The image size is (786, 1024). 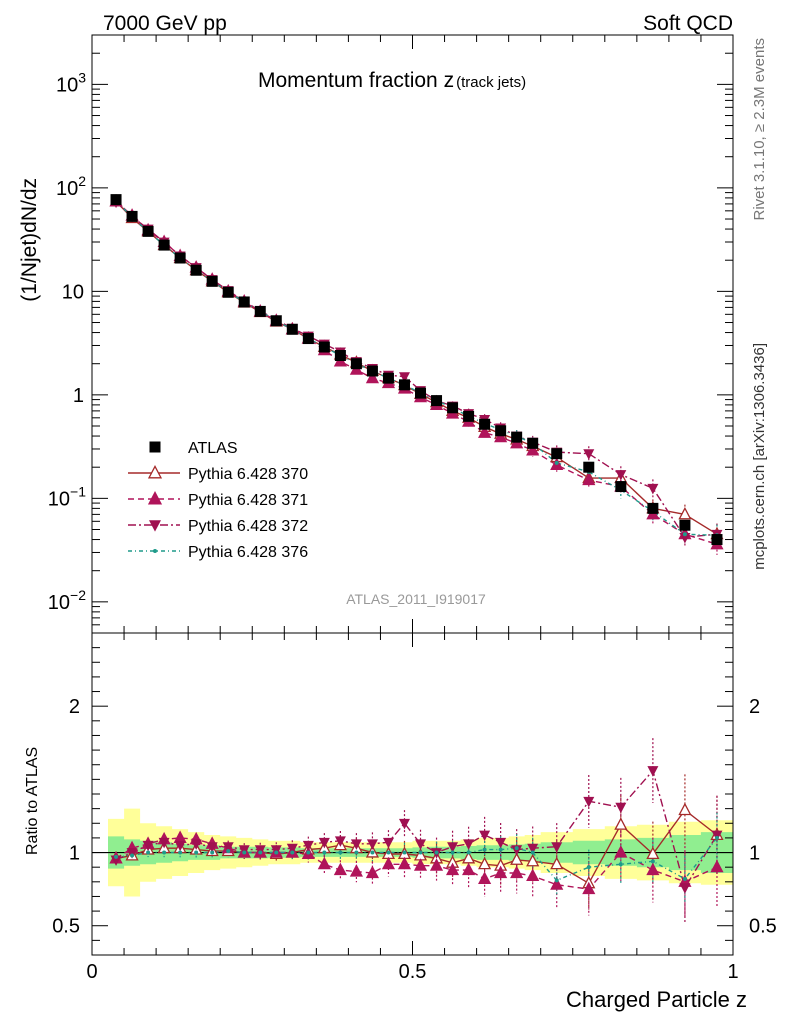 I want to click on legend-item: Pythia 6.428 376, so click(x=218, y=552).